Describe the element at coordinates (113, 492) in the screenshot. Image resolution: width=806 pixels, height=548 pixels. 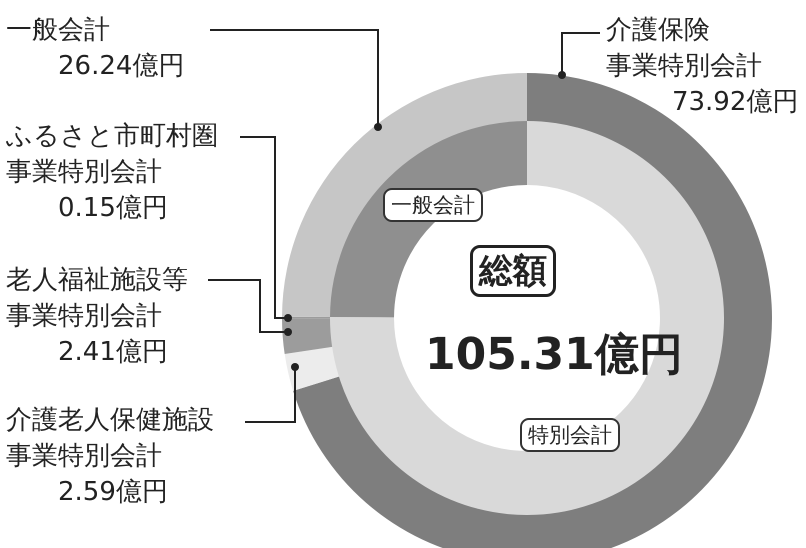
I see `data-label: 2.59億円` at that location.